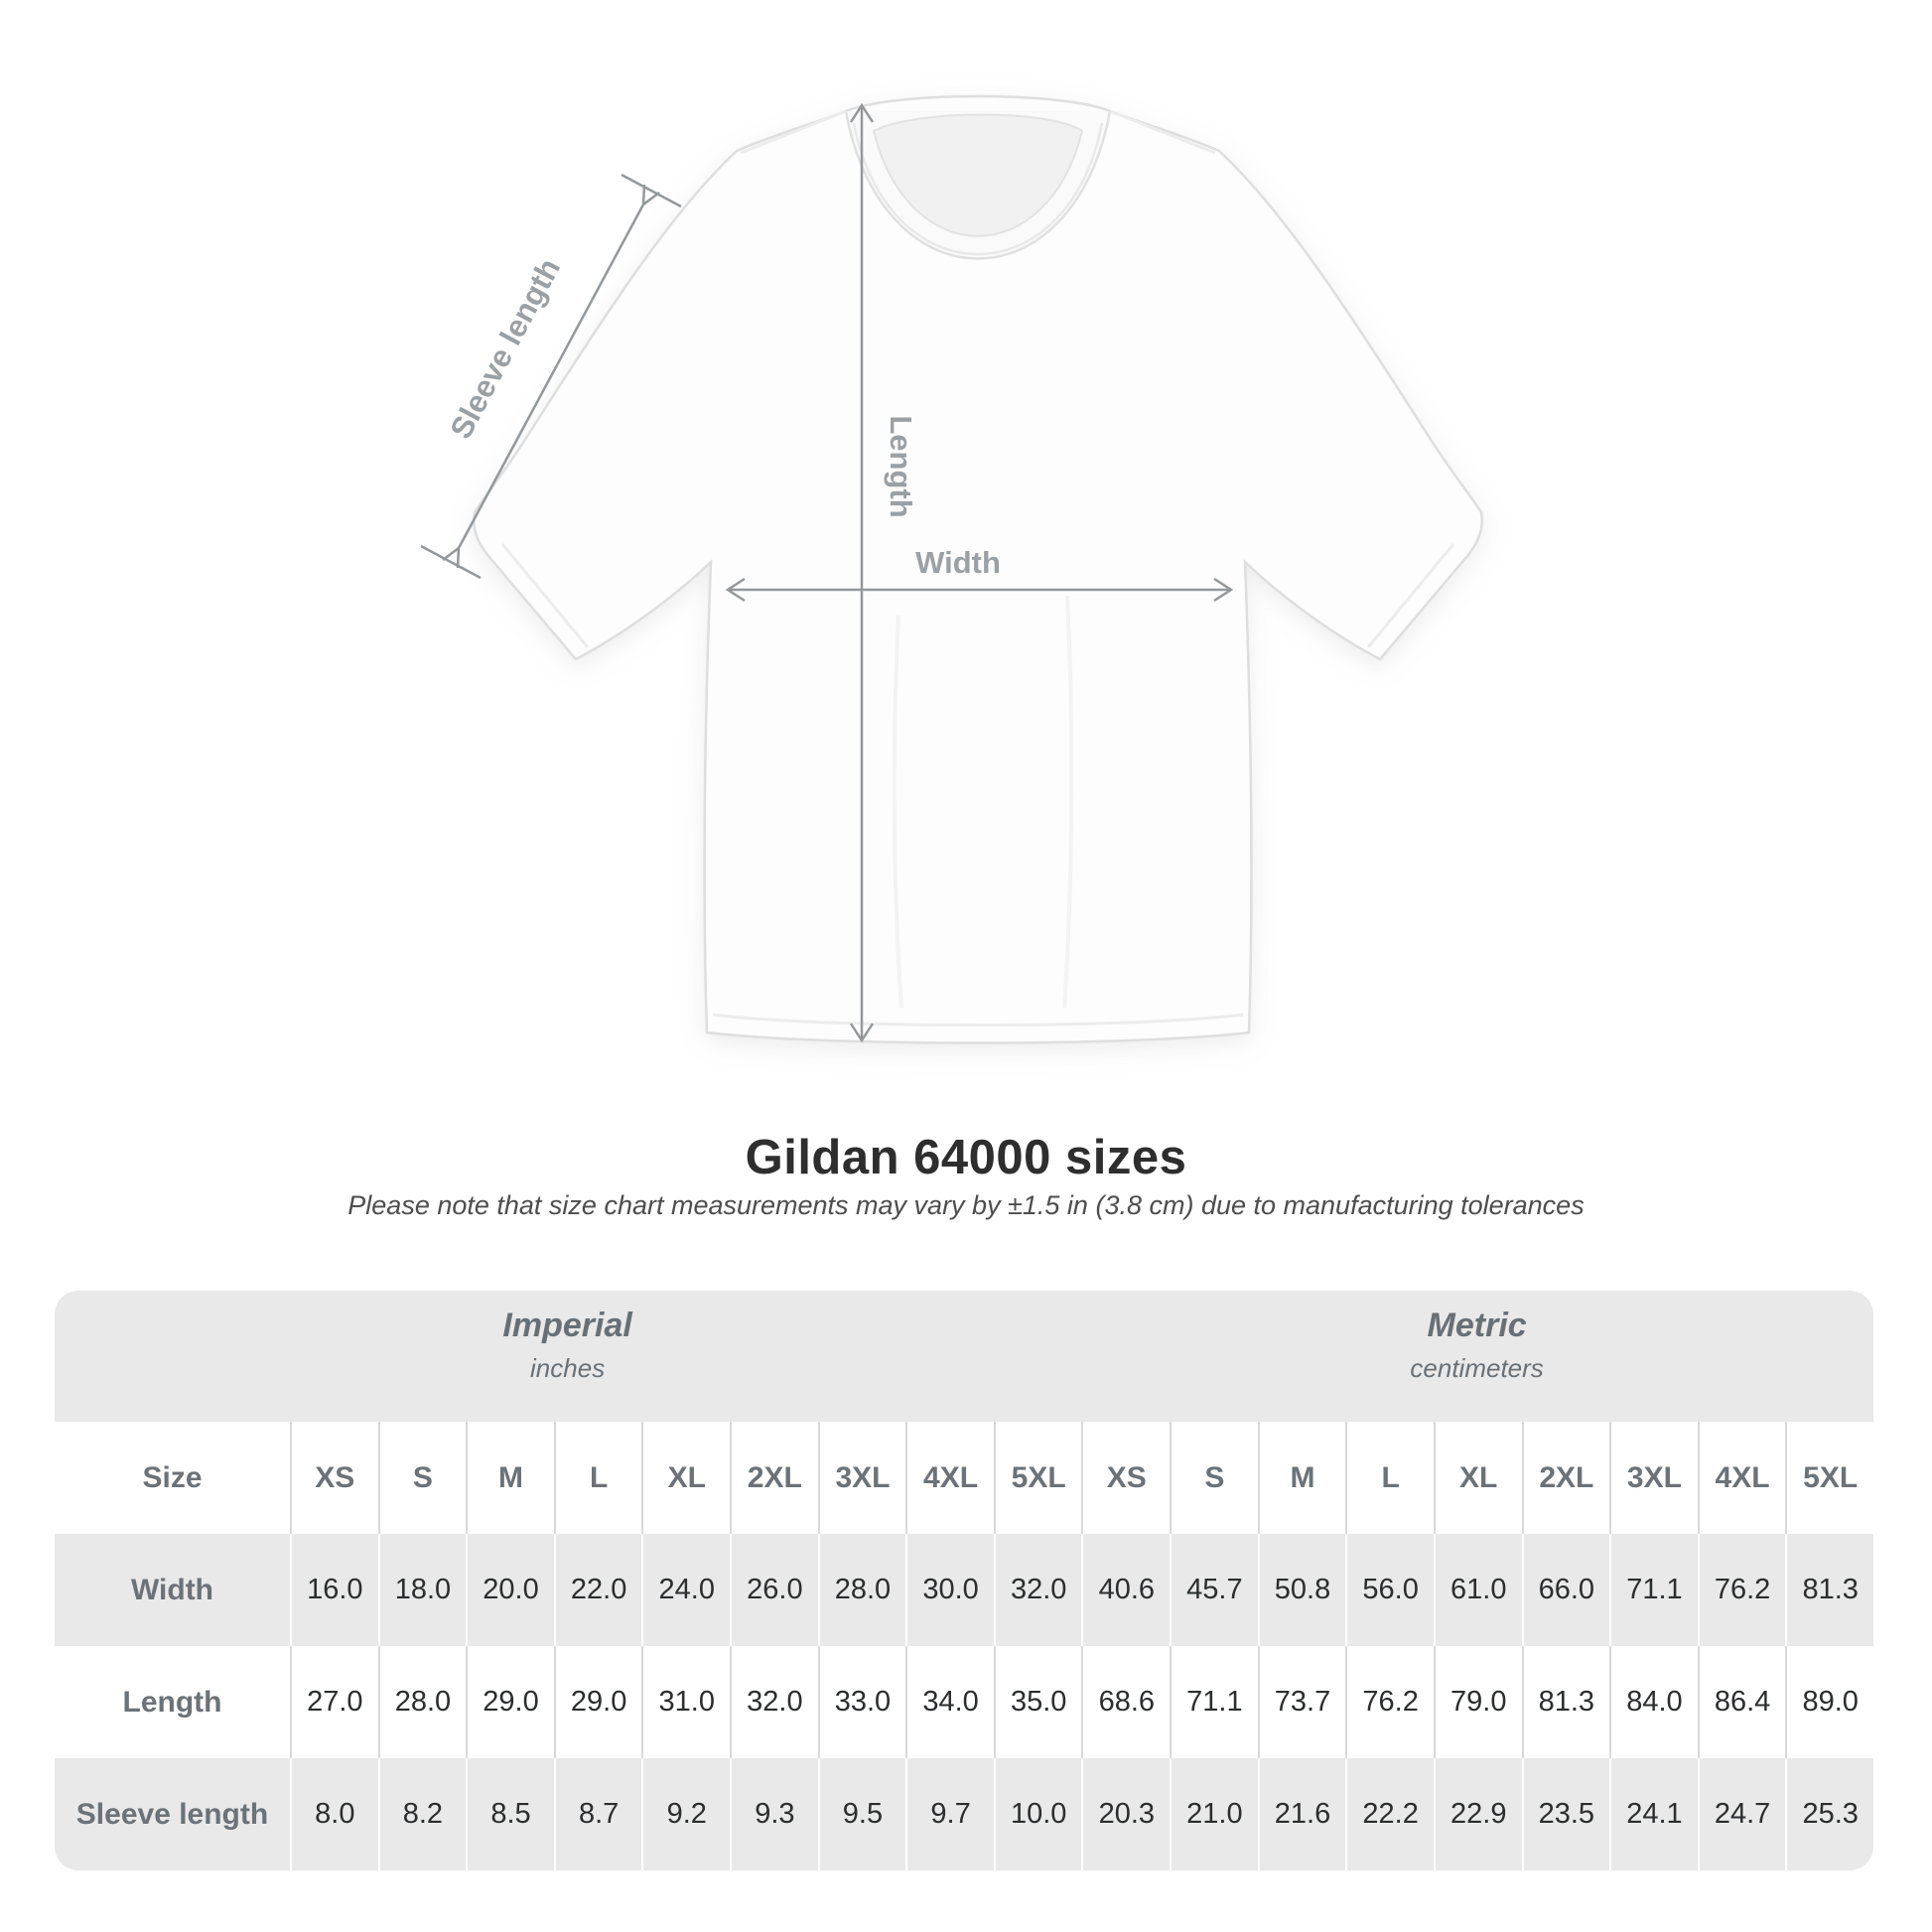 The height and width of the screenshot is (1932, 1932). What do you see at coordinates (1390, 1702) in the screenshot?
I see `length-metric-value: 76.2` at bounding box center [1390, 1702].